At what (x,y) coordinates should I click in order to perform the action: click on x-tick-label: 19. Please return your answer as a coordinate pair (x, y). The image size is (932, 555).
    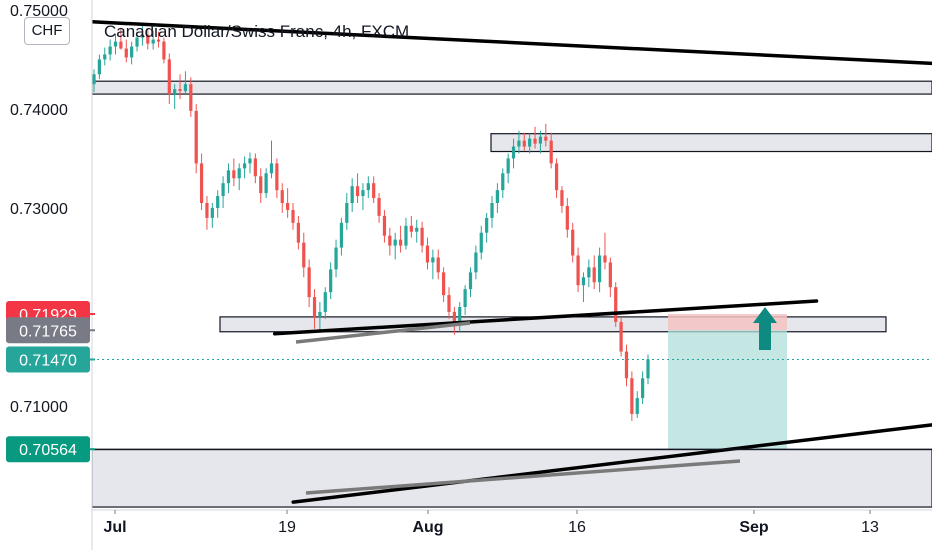
    Looking at the image, I should click on (287, 527).